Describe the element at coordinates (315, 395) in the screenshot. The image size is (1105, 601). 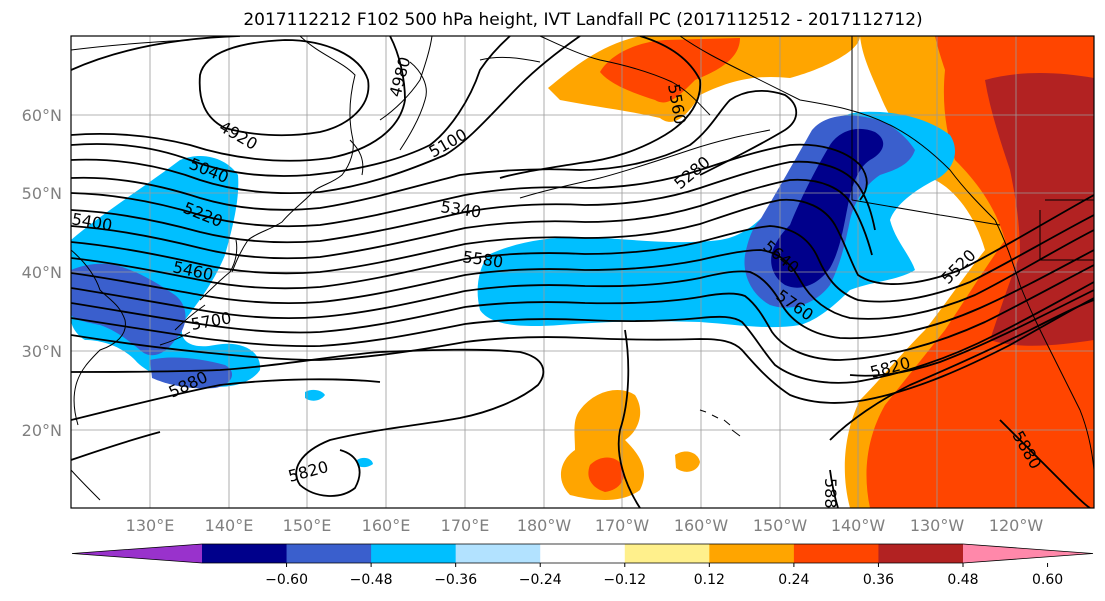
I see `small-blue-patch` at that location.